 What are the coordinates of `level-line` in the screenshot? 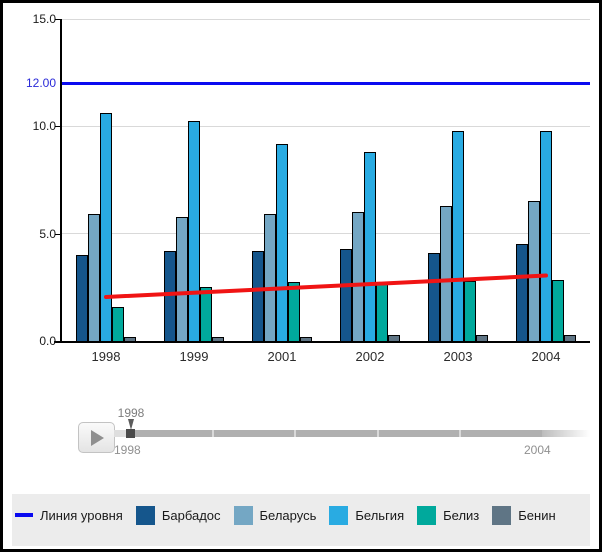 It's located at (326, 83).